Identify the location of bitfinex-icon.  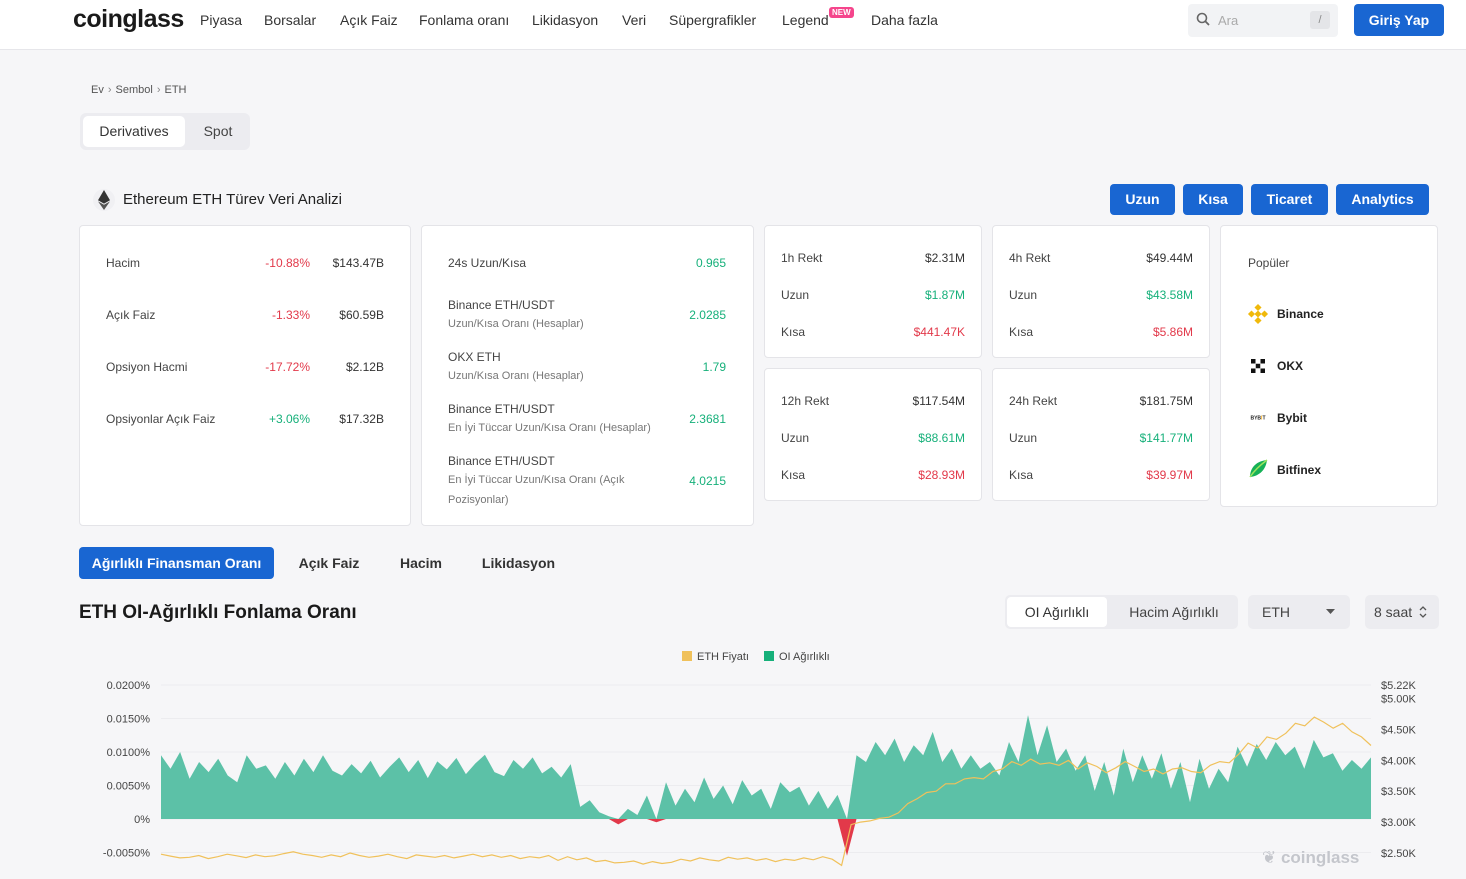
(1258, 468).